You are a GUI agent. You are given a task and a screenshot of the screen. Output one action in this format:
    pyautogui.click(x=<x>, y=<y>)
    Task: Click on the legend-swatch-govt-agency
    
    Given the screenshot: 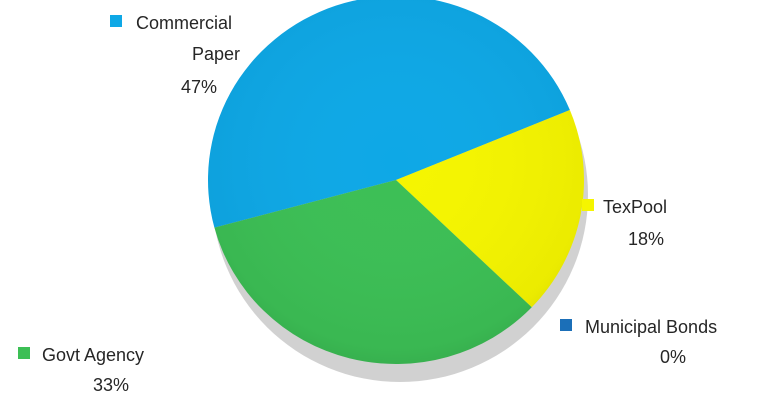 What is the action you would take?
    pyautogui.click(x=24, y=353)
    